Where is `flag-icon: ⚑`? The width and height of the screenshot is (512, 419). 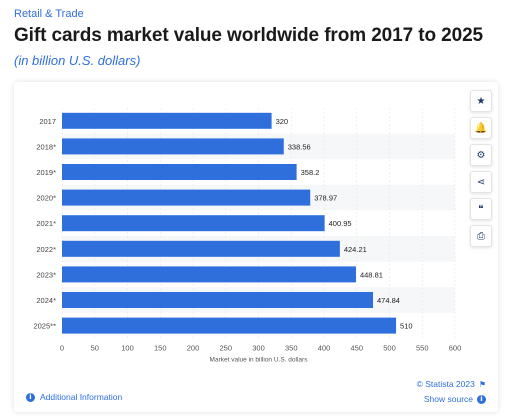
flag-icon: ⚑ is located at coordinates (482, 384).